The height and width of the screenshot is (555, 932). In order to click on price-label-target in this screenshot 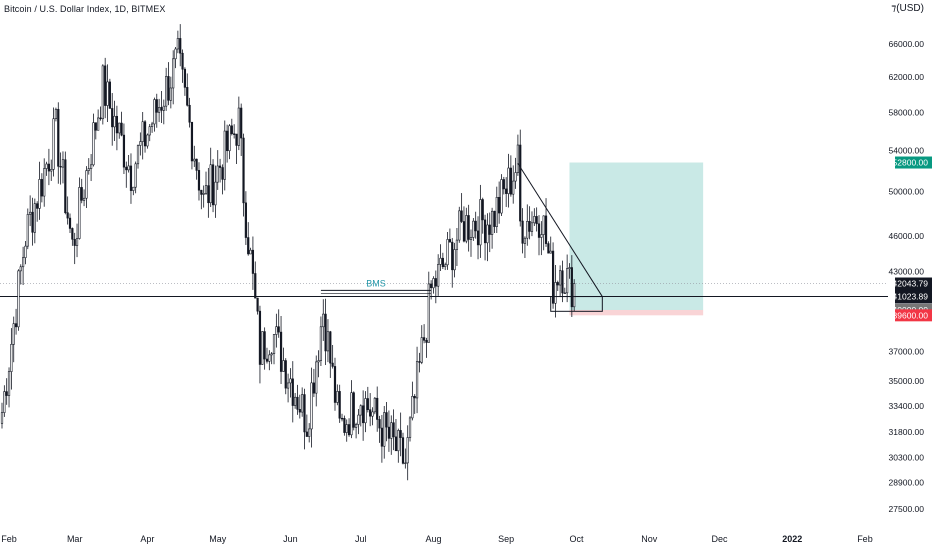, I will do `click(913, 162)`.